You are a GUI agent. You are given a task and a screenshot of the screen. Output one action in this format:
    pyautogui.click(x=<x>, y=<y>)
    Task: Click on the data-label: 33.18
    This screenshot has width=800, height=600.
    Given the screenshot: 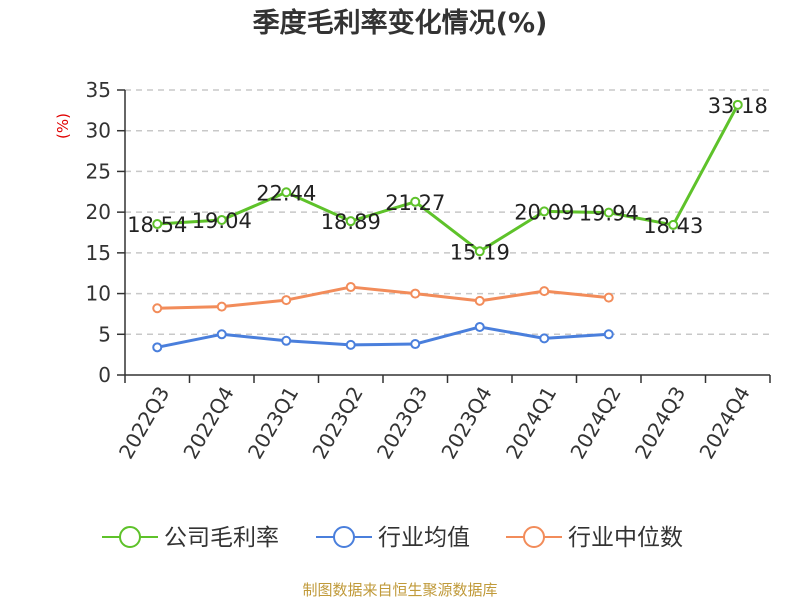 What is the action you would take?
    pyautogui.click(x=738, y=106)
    